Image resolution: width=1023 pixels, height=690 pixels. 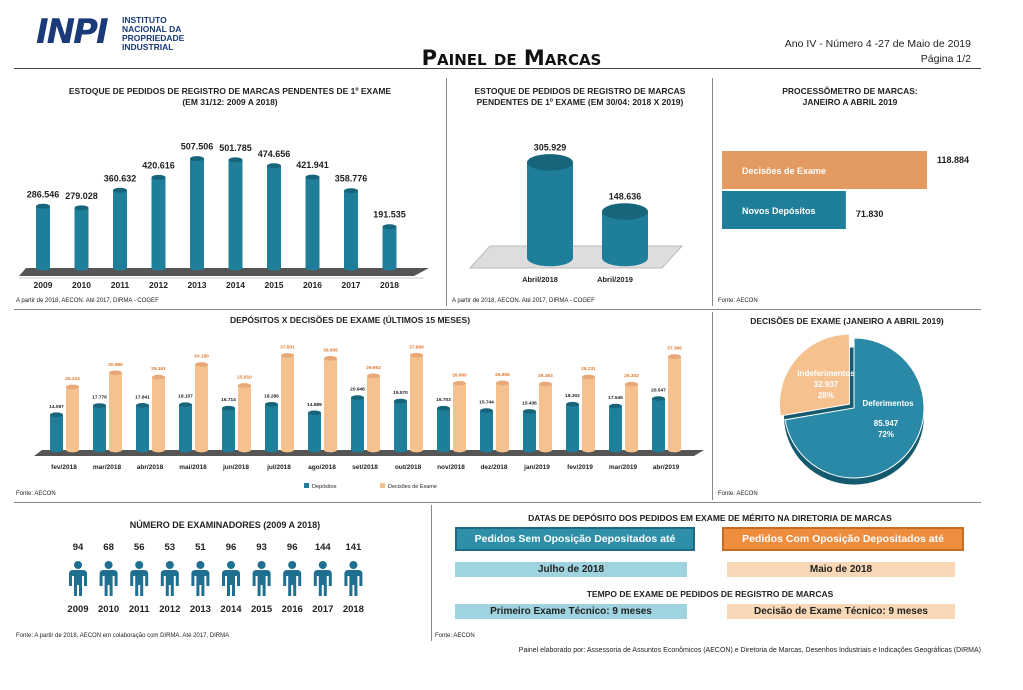 I want to click on decisao-exame-time: Decisão de Exame Técnico: 9 meses, so click(x=841, y=611).